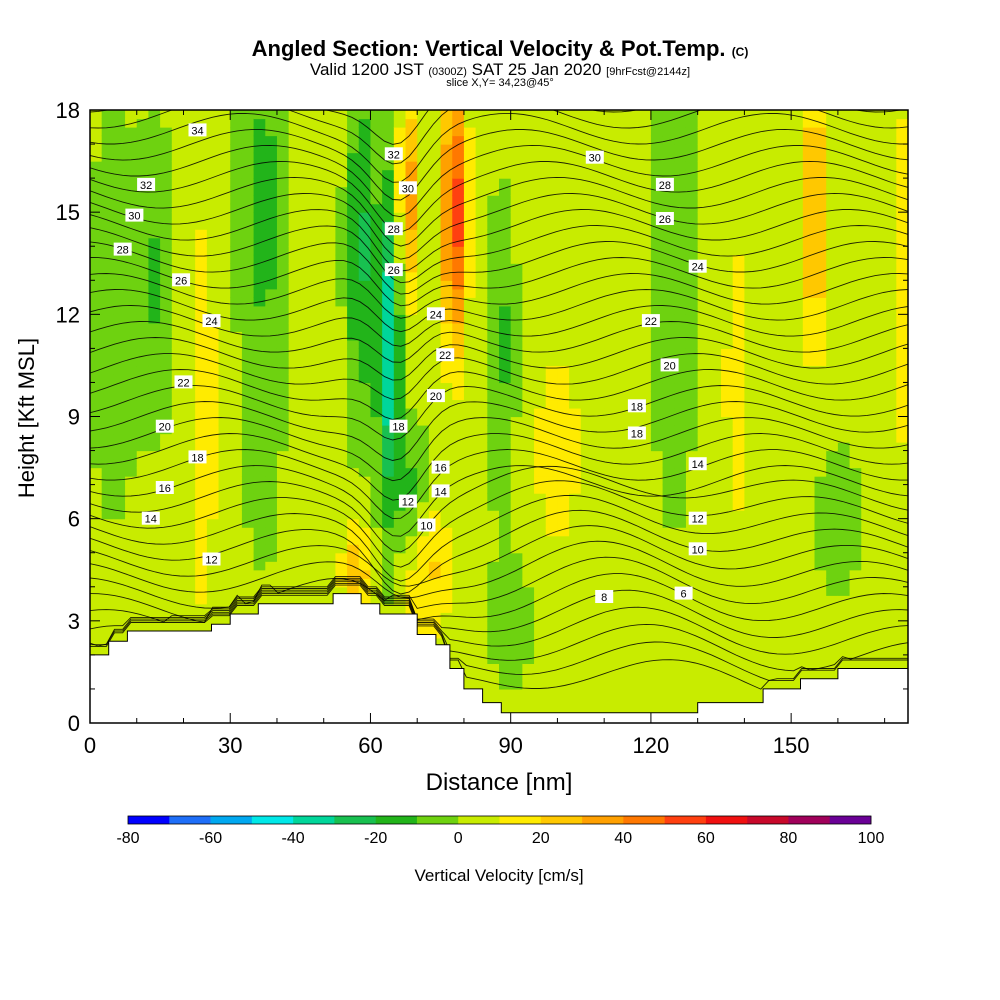 Image resolution: width=1000 pixels, height=1000 pixels. What do you see at coordinates (510, 745) in the screenshot?
I see `x-tick-label: 90` at bounding box center [510, 745].